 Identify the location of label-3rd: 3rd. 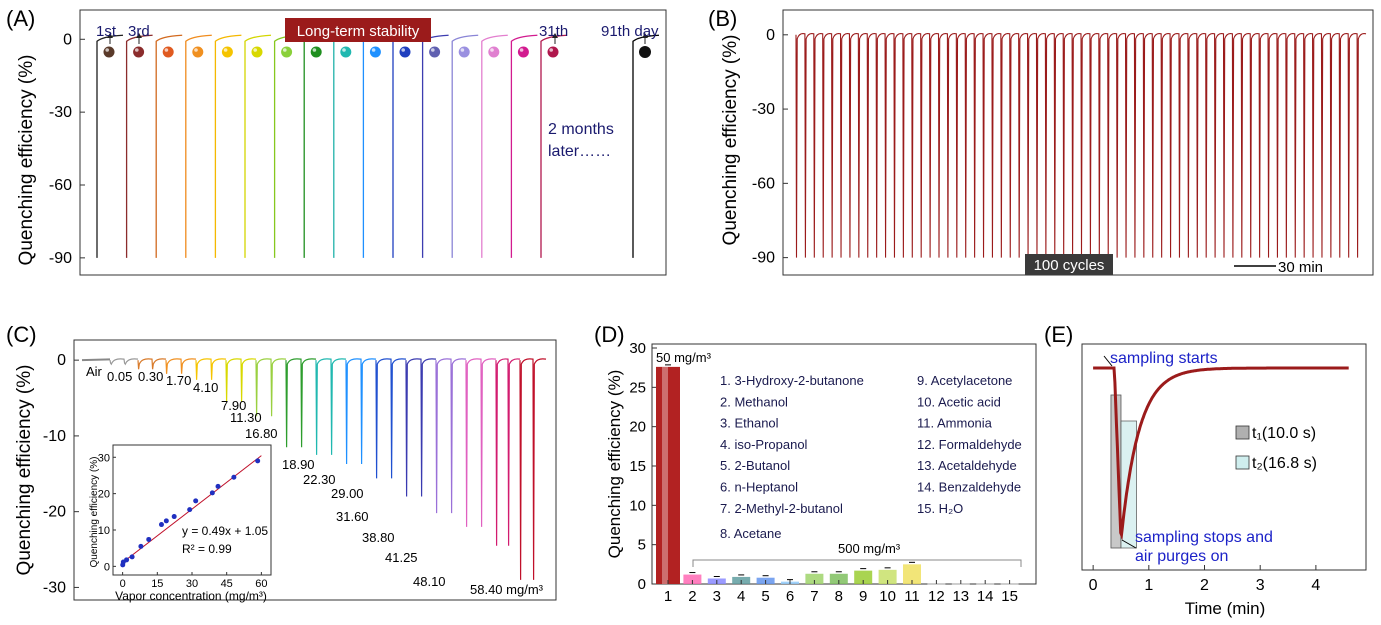
(139, 31).